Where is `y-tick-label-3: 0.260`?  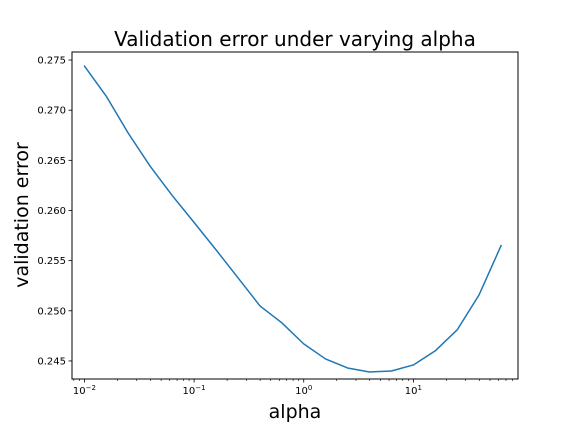 y-tick-label-3: 0.260 is located at coordinates (51, 211).